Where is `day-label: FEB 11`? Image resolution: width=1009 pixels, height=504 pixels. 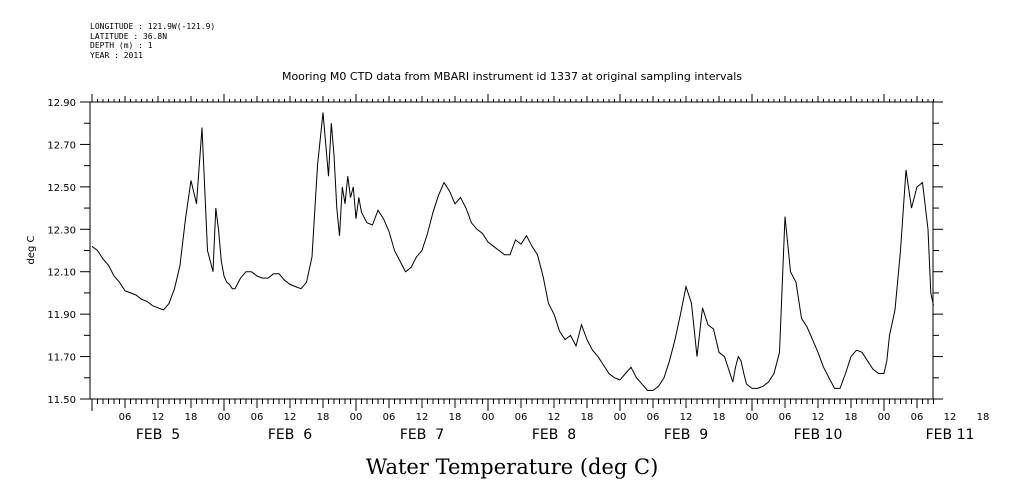 day-label: FEB 11 is located at coordinates (950, 435).